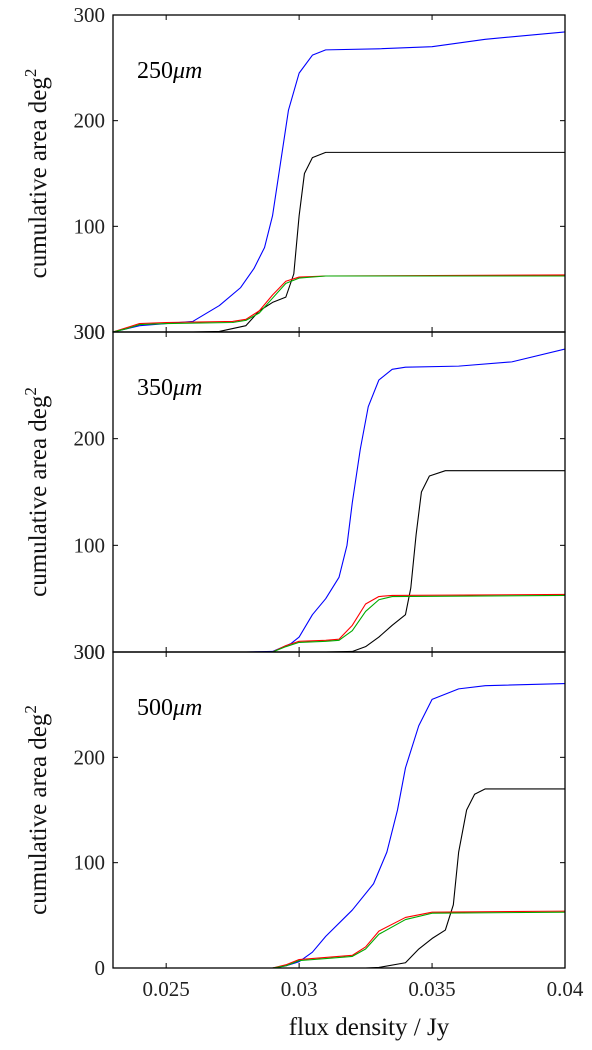 The height and width of the screenshot is (1050, 592). I want to click on band-label: 350μm, so click(169, 388).